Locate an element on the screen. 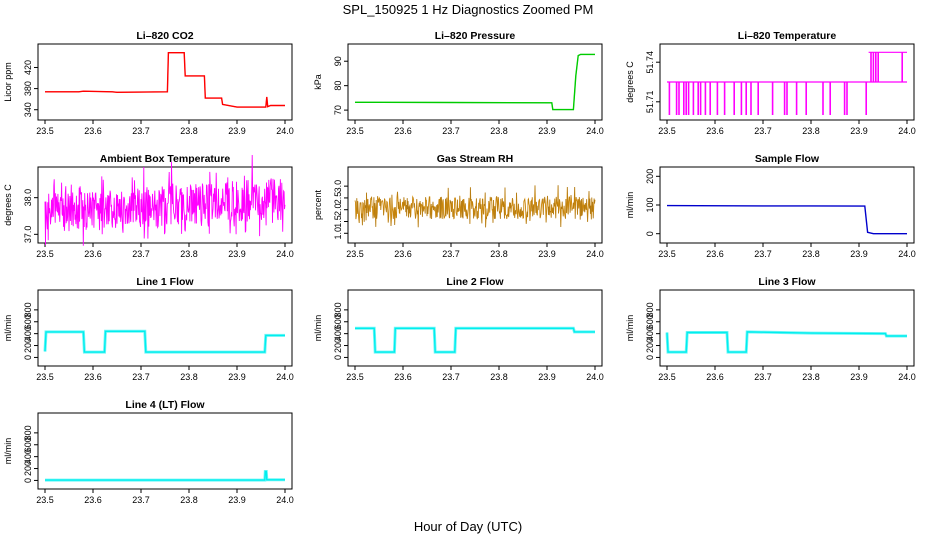 The width and height of the screenshot is (936, 540). panel-title: Line 3 Flow is located at coordinates (787, 282).